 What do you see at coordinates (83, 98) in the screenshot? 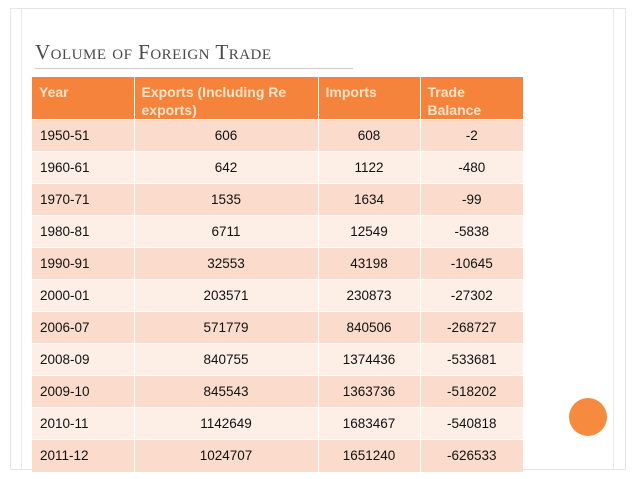
I see `header-year: Year` at bounding box center [83, 98].